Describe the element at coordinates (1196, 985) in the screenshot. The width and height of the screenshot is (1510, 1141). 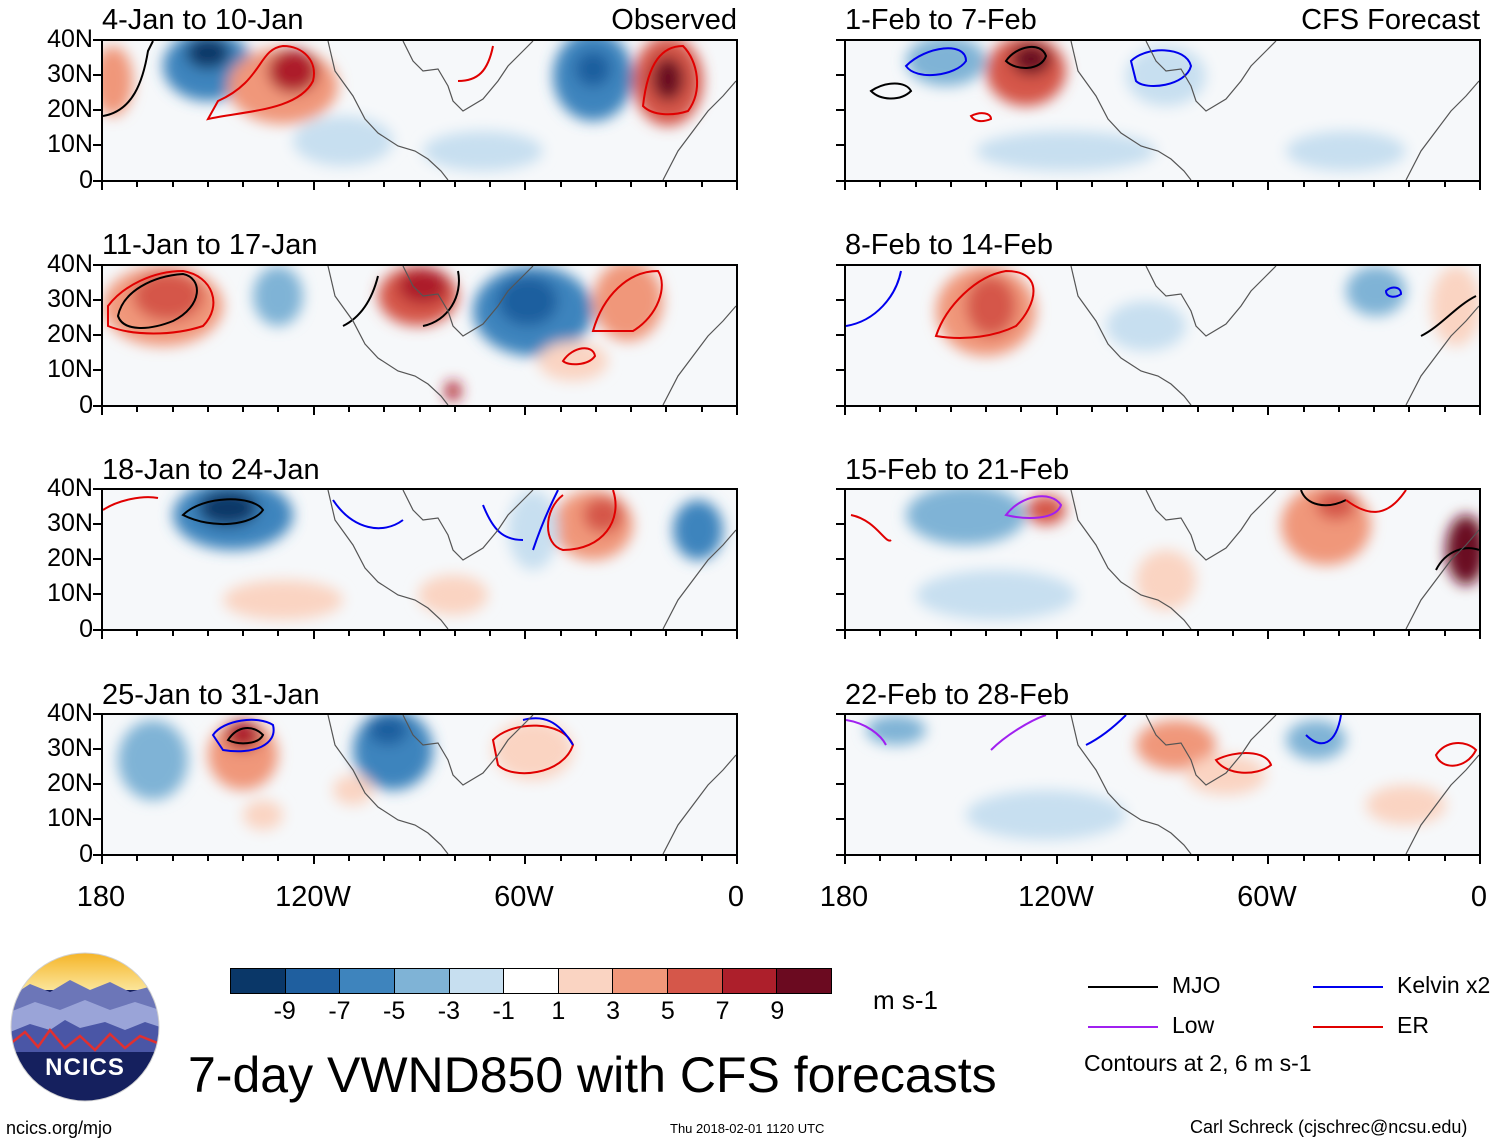
I see `legend-label-mjo: MJO` at that location.